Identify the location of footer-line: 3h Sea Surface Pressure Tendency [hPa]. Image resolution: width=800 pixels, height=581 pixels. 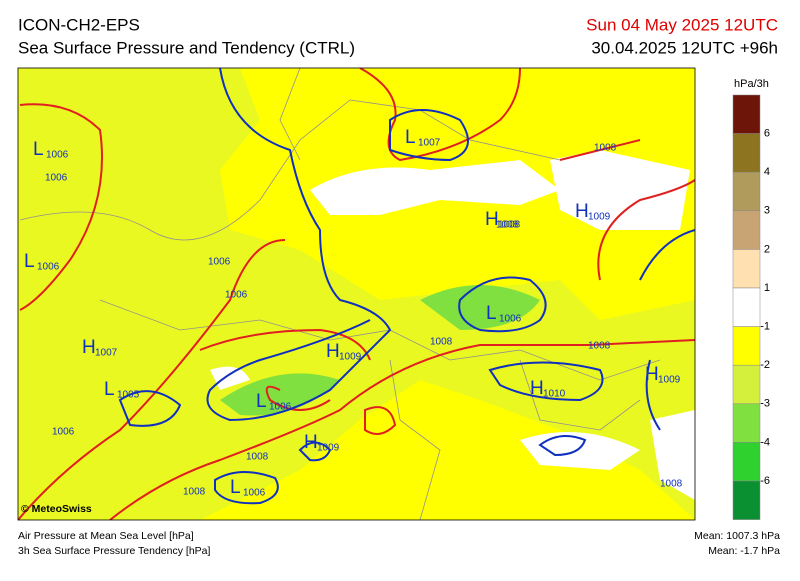
(114, 551).